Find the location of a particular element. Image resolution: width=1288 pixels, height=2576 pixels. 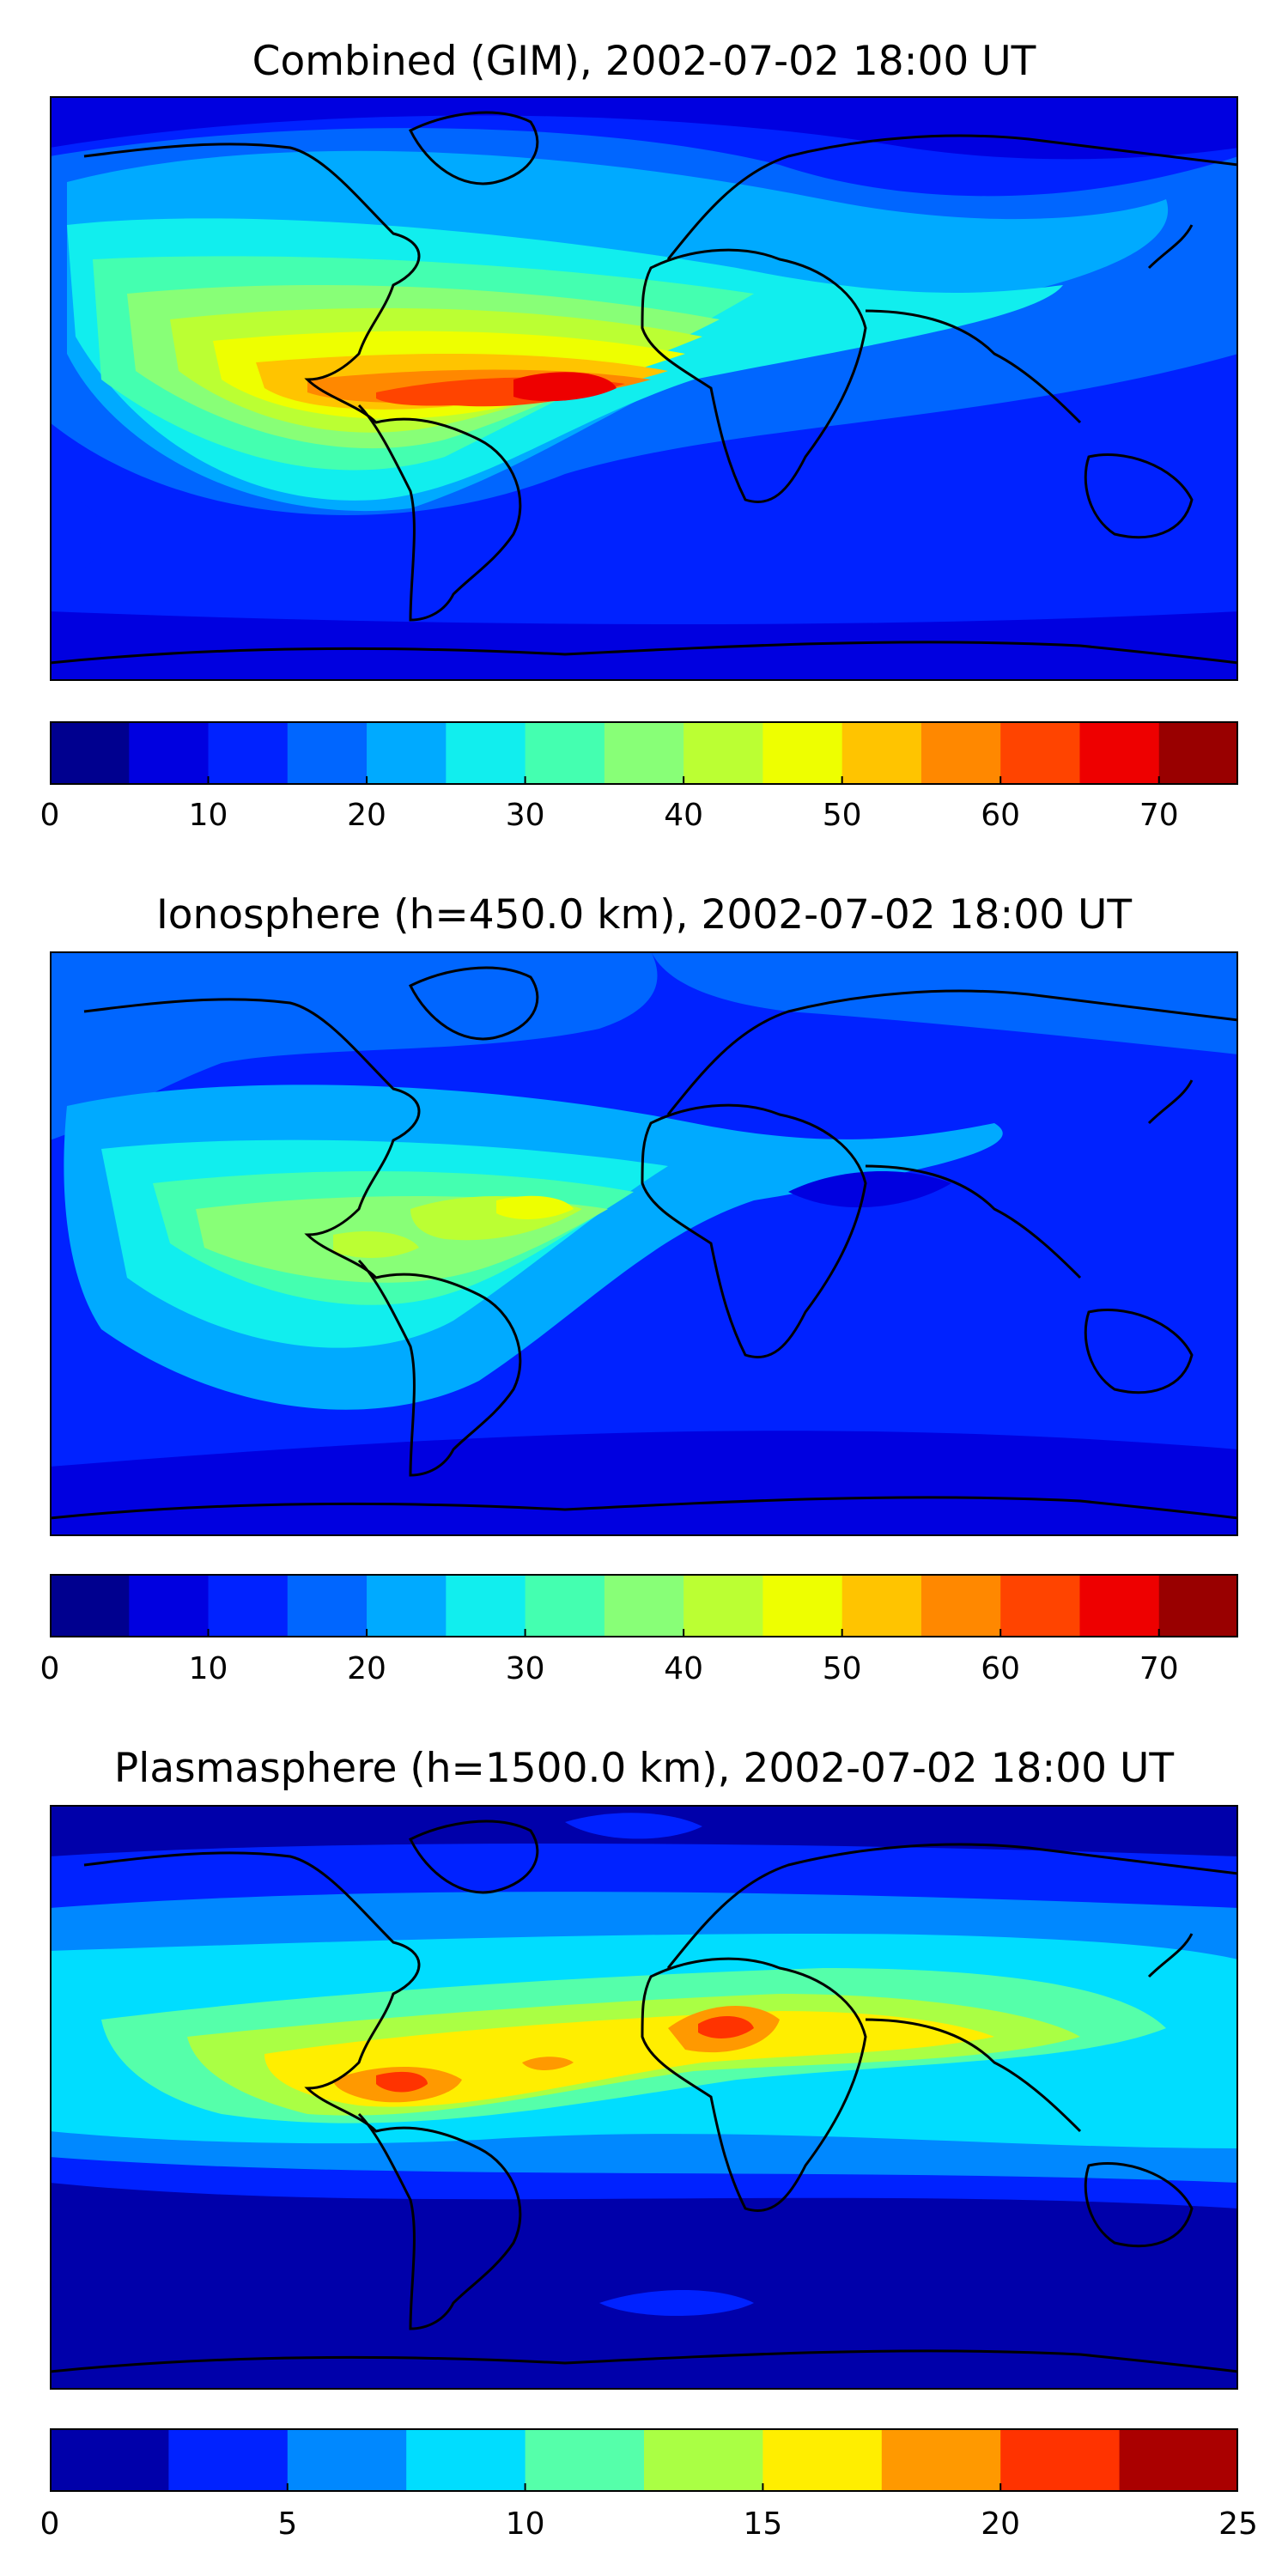

colorbar-combined is located at coordinates (644, 753).